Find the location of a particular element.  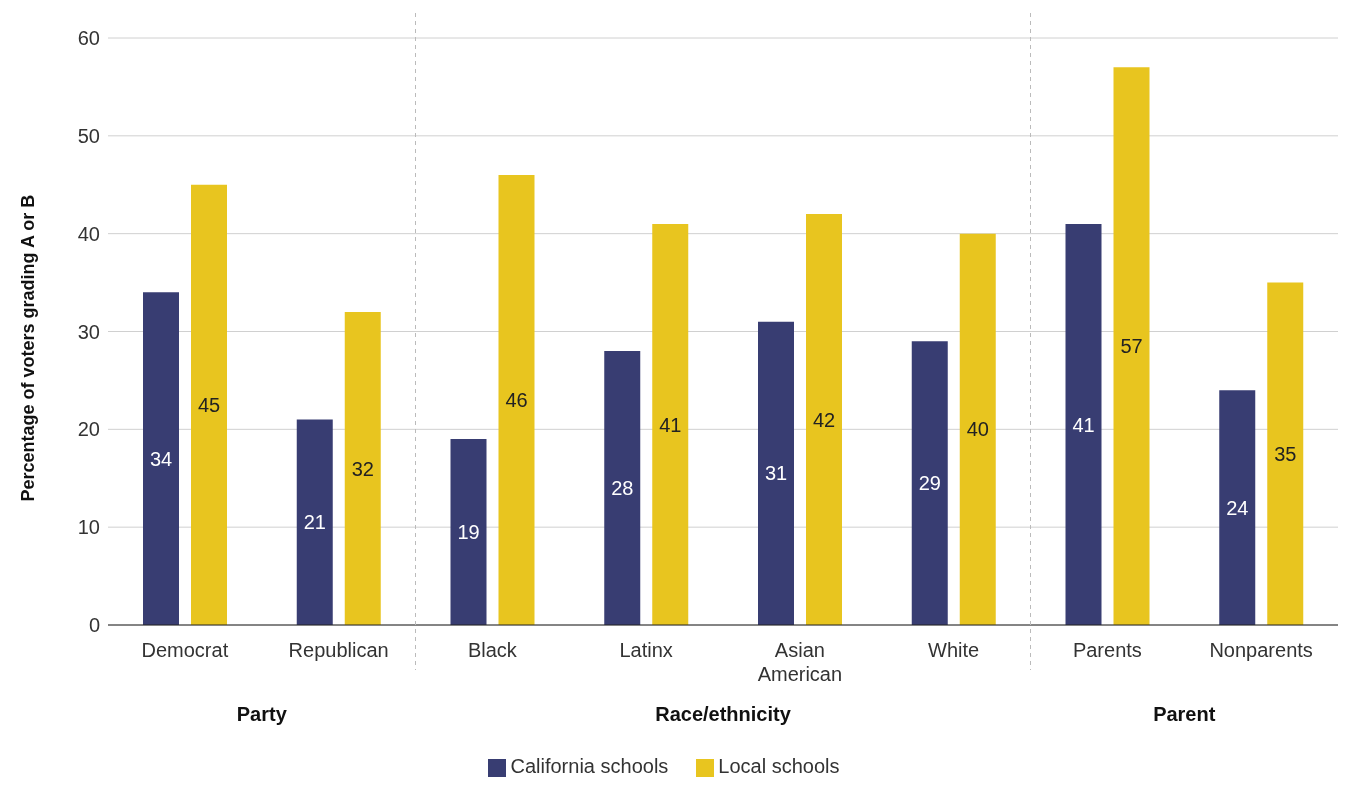

data-label: 40 is located at coordinates (977, 429).